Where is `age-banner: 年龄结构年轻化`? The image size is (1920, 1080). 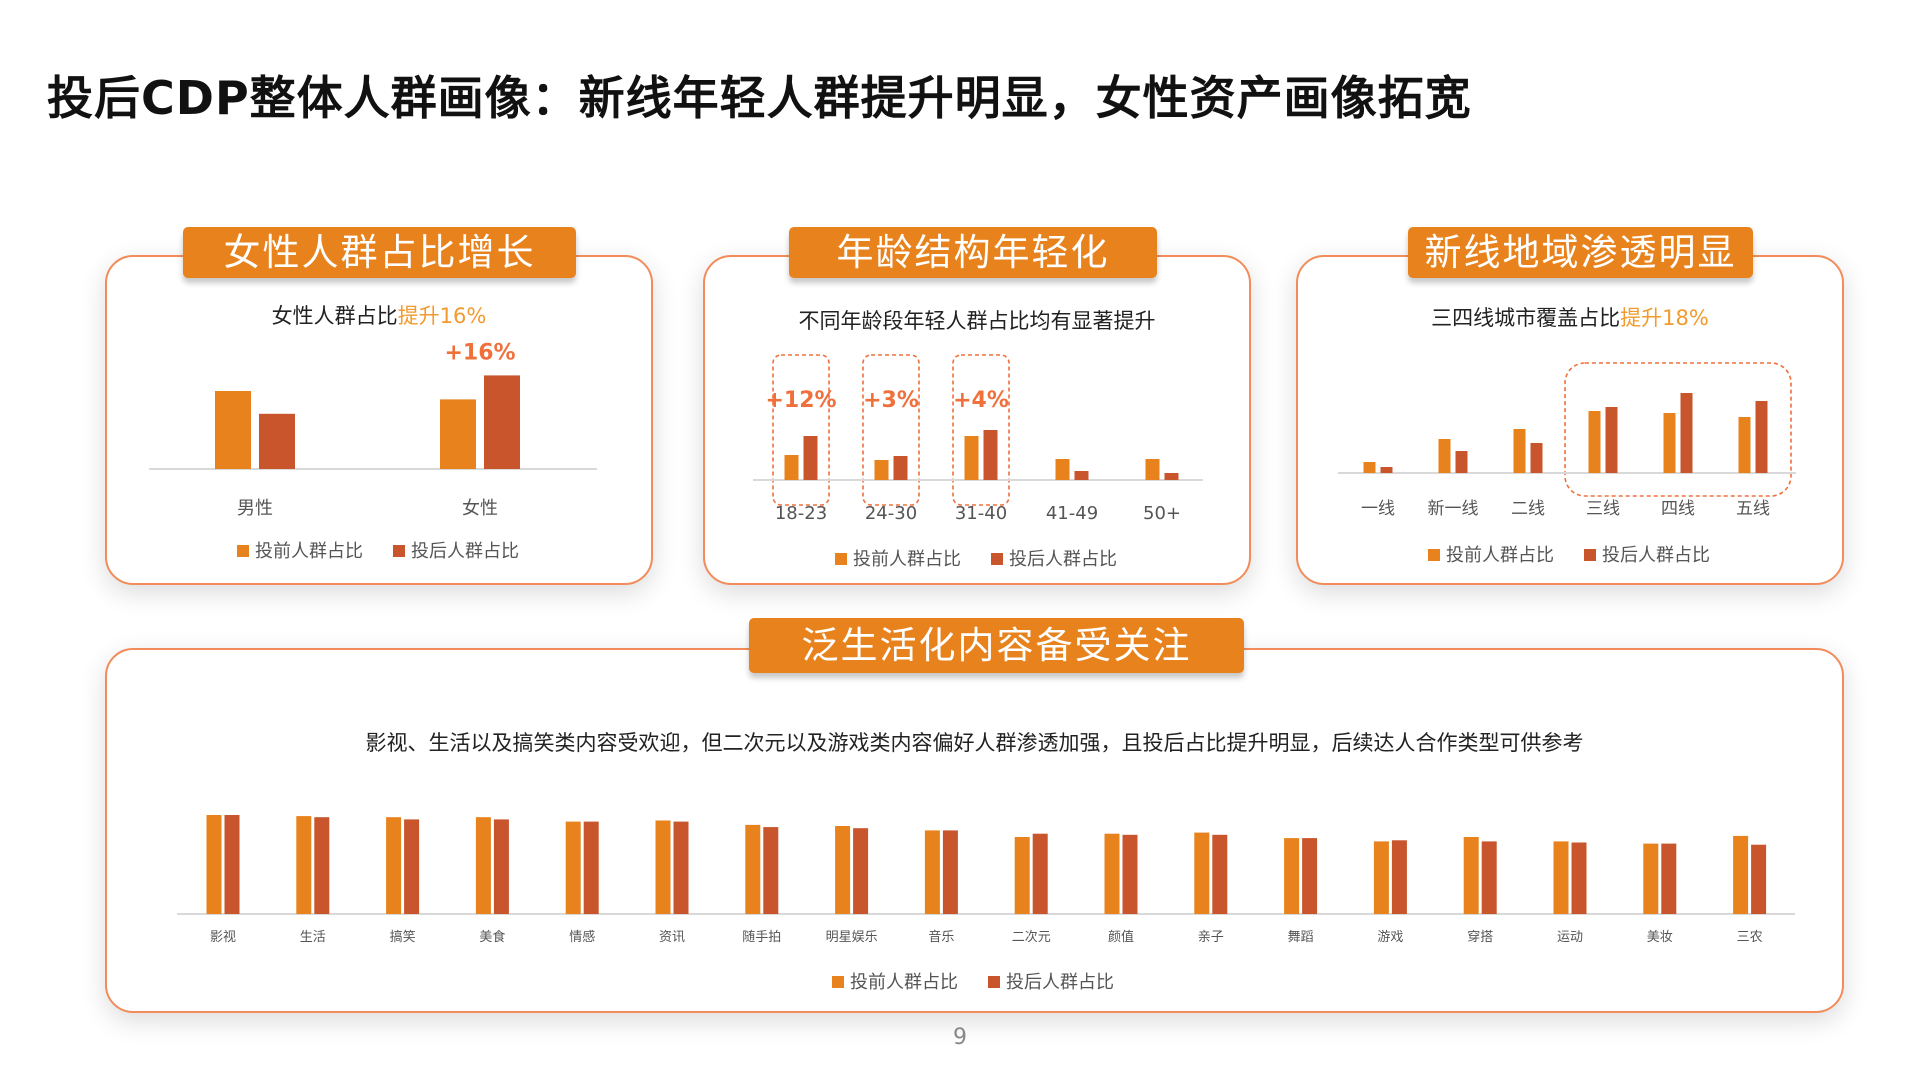 age-banner: 年龄结构年轻化 is located at coordinates (973, 252).